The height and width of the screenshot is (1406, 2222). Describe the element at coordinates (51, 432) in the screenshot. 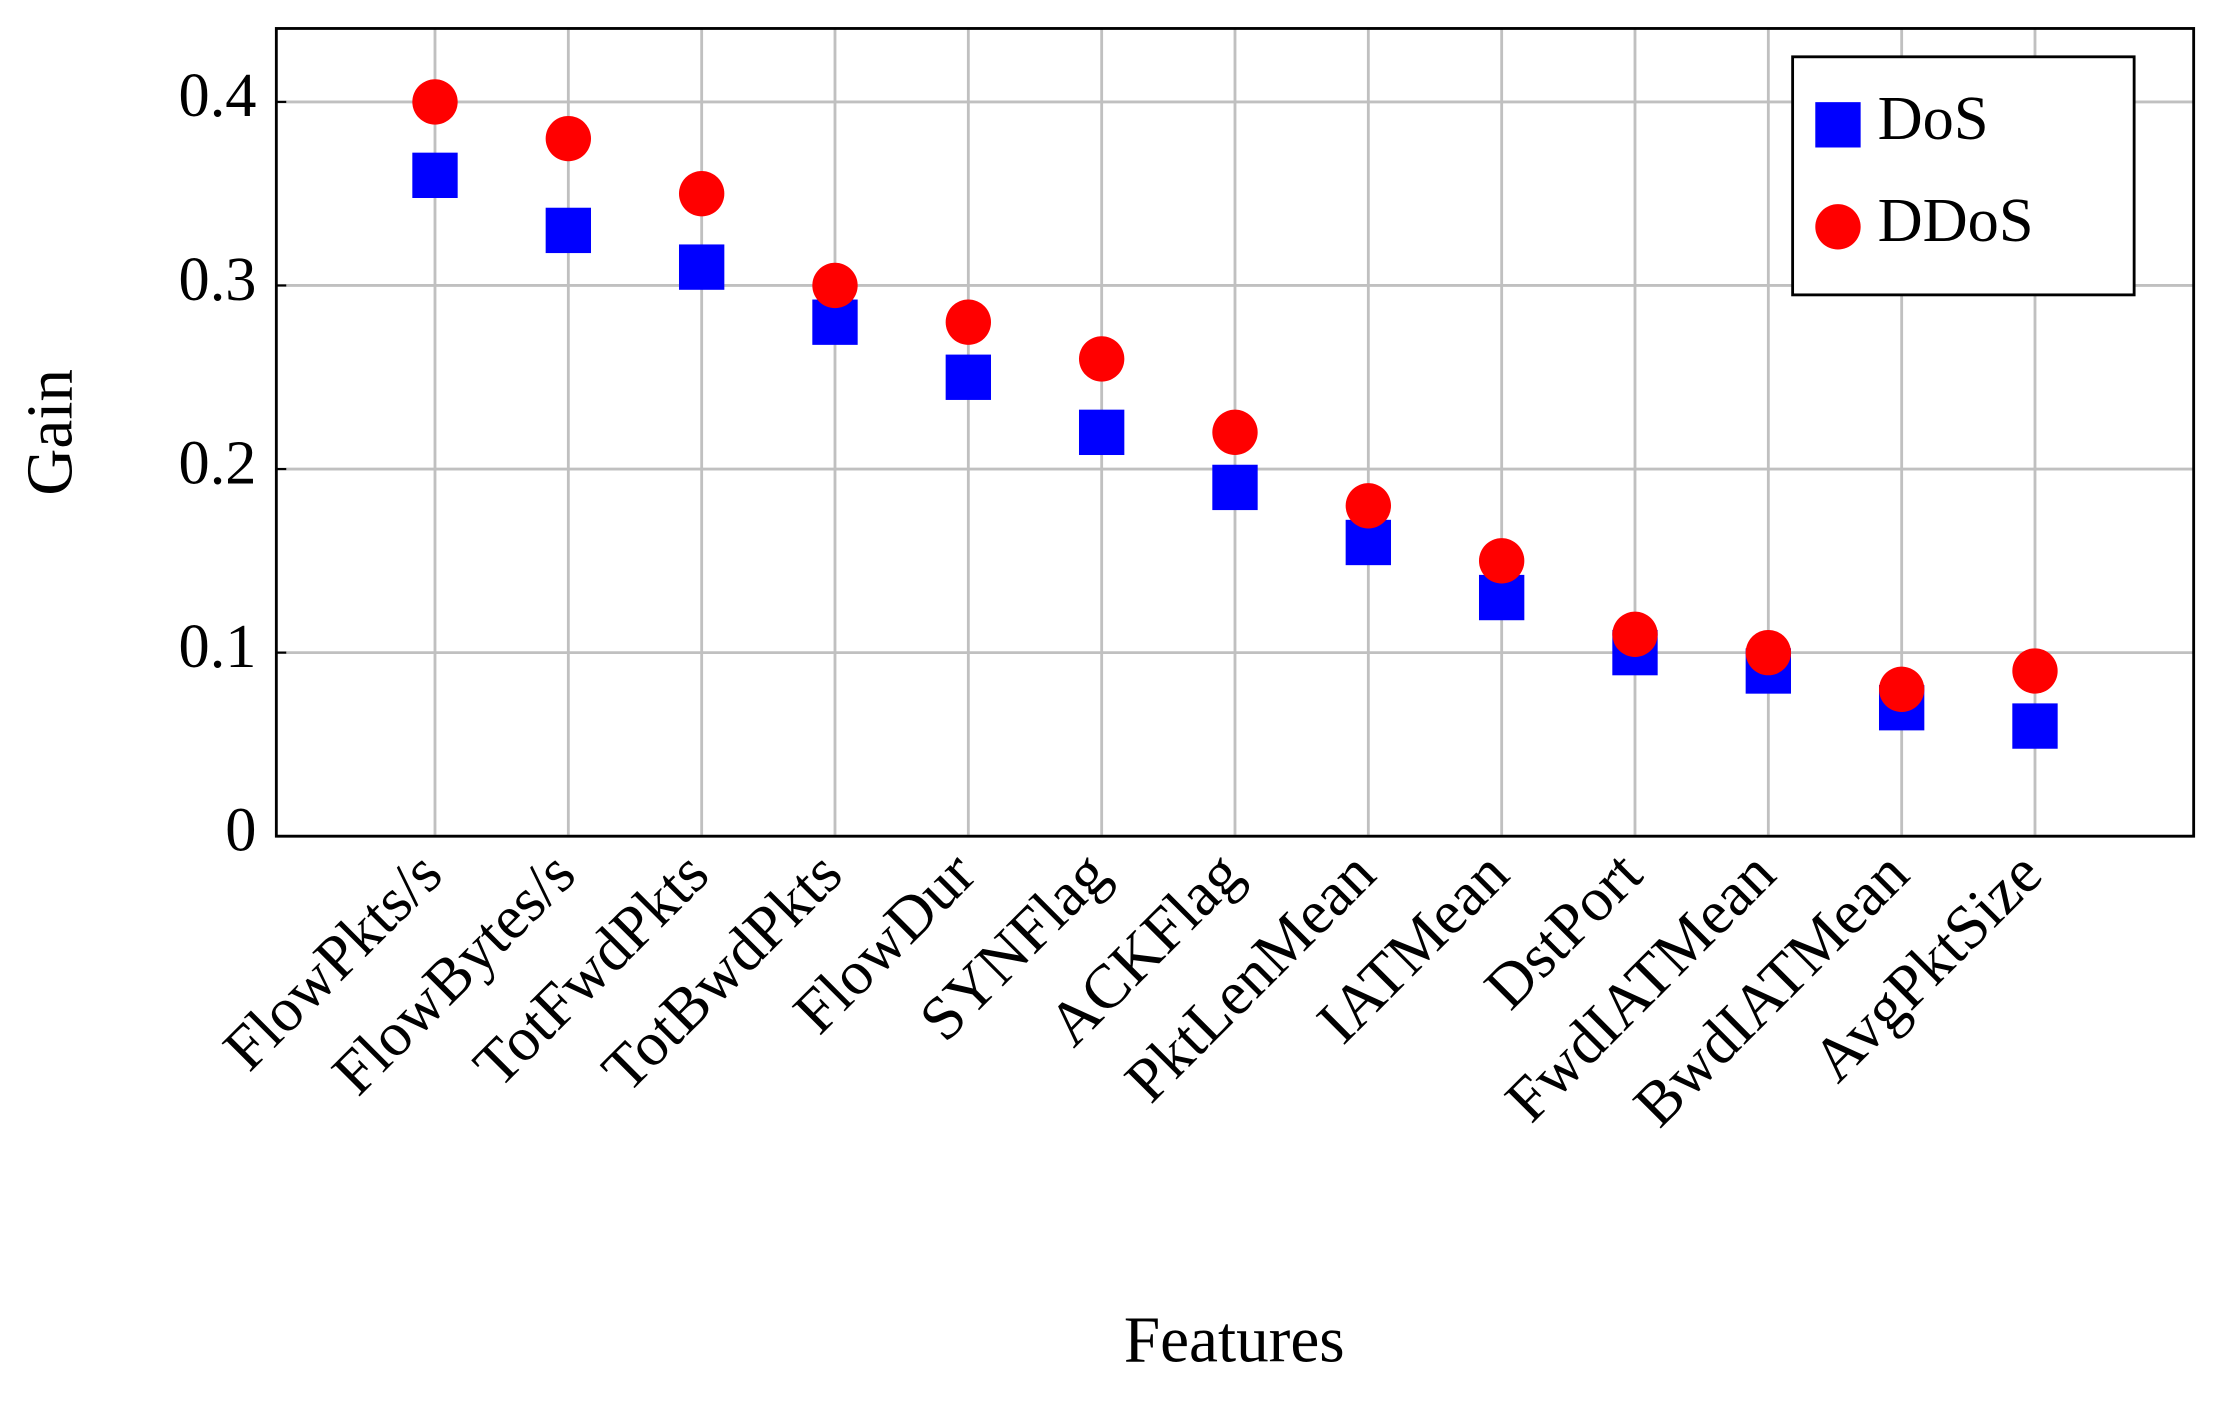

I see `y-axis-label: Gain` at that location.